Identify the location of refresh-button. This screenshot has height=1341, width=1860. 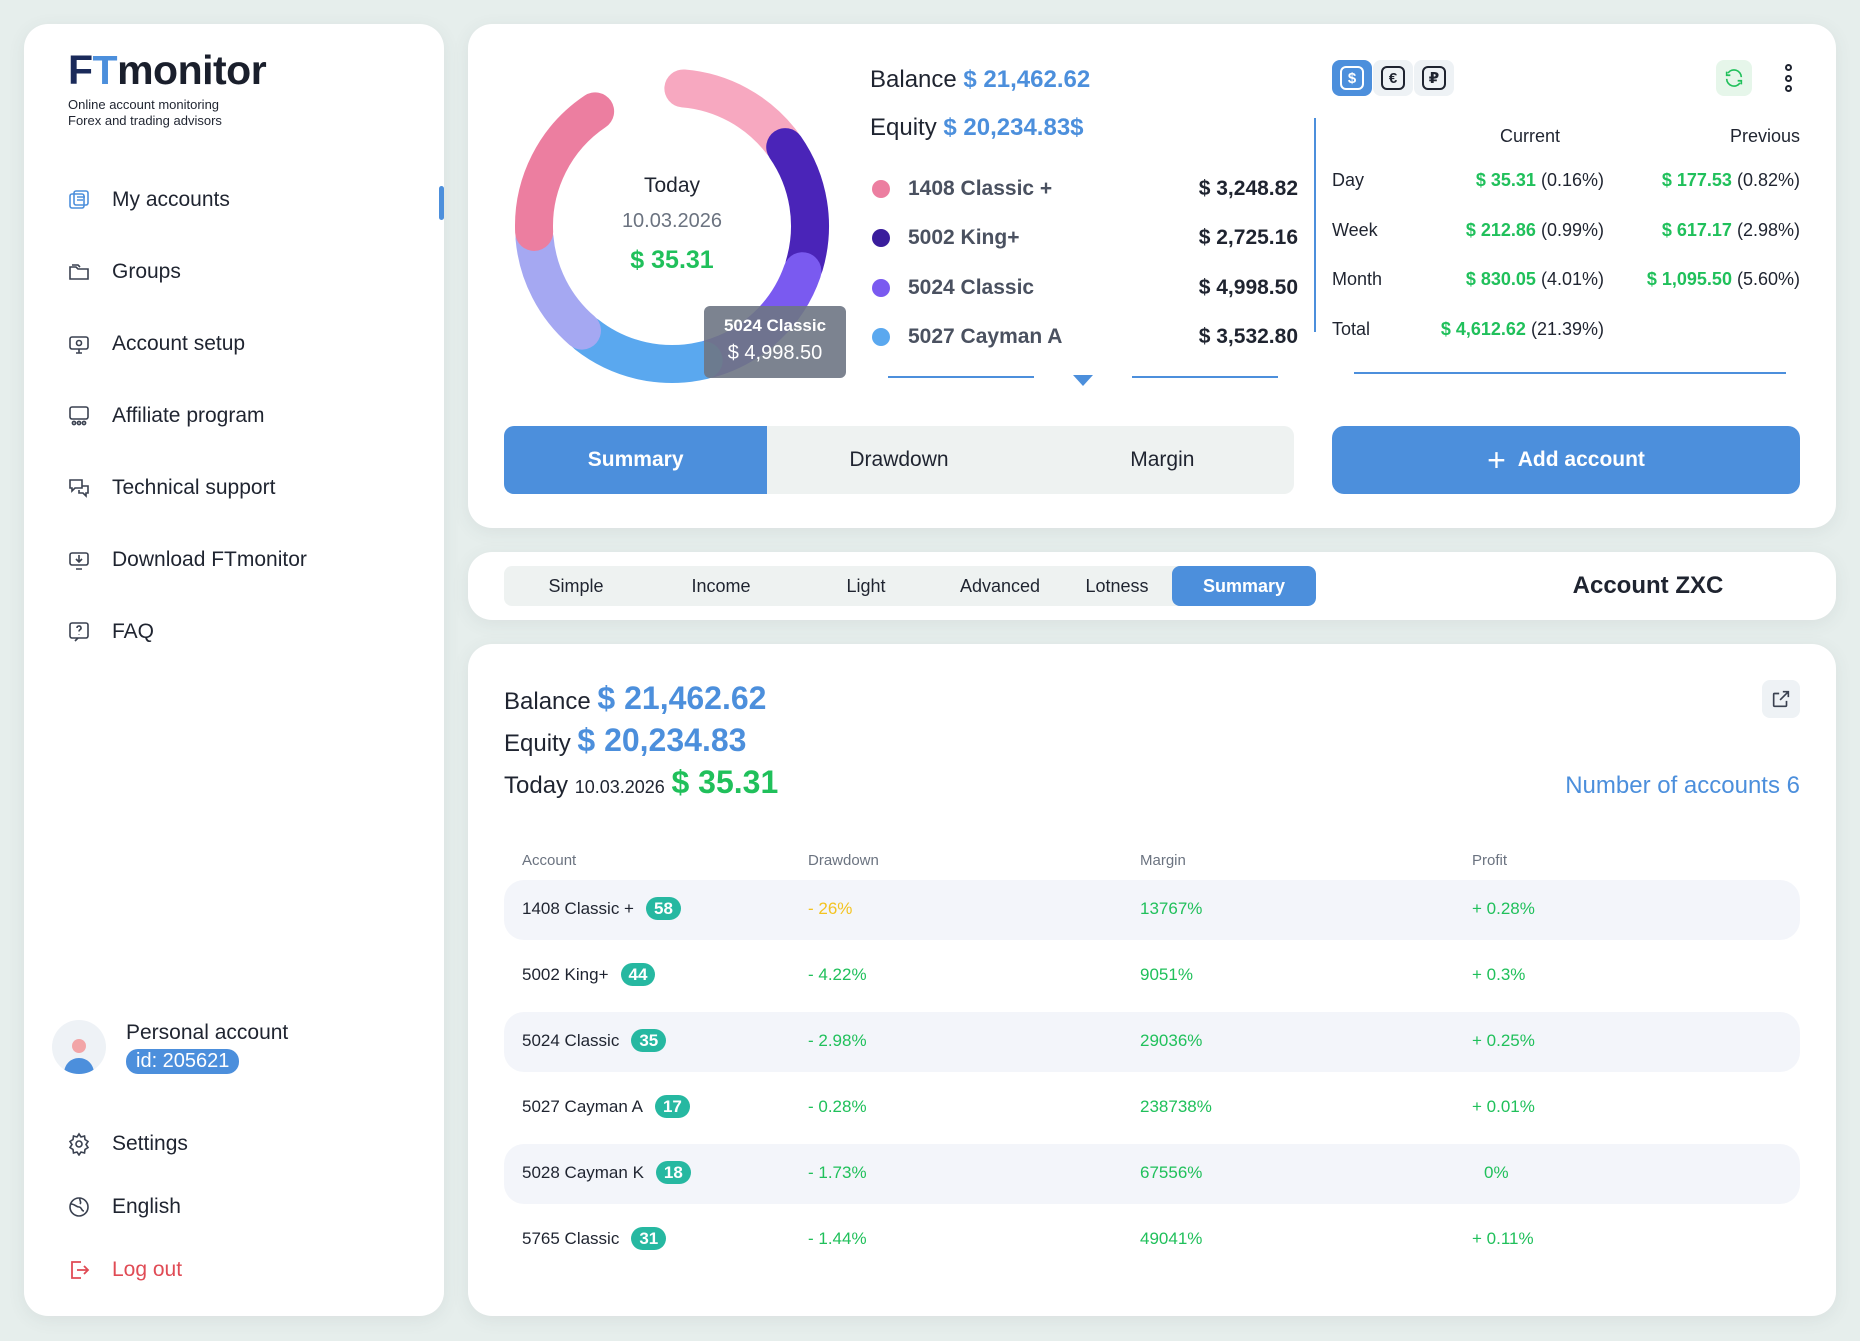
(1734, 78).